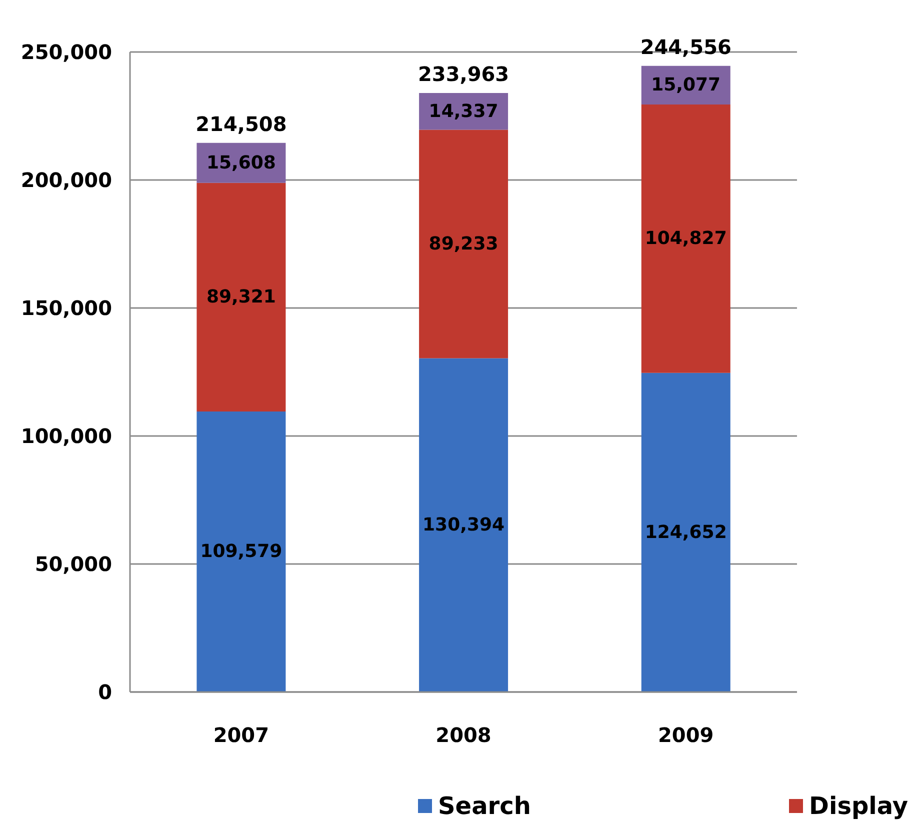  I want to click on x-tick-label: 2007, so click(241, 735).